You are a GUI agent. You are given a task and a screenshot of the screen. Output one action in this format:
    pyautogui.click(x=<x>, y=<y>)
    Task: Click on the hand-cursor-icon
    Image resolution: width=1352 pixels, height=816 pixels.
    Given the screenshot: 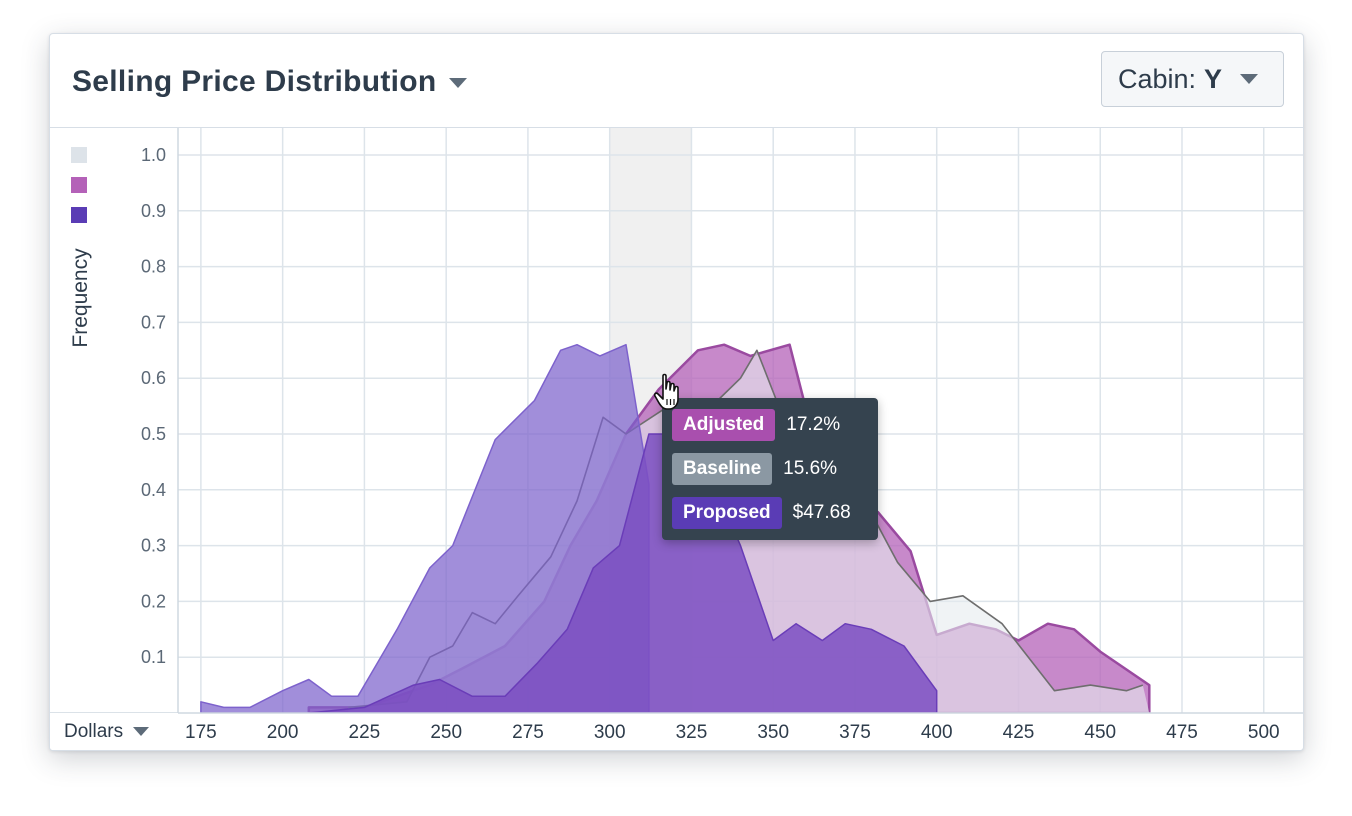 What is the action you would take?
    pyautogui.click(x=666, y=391)
    